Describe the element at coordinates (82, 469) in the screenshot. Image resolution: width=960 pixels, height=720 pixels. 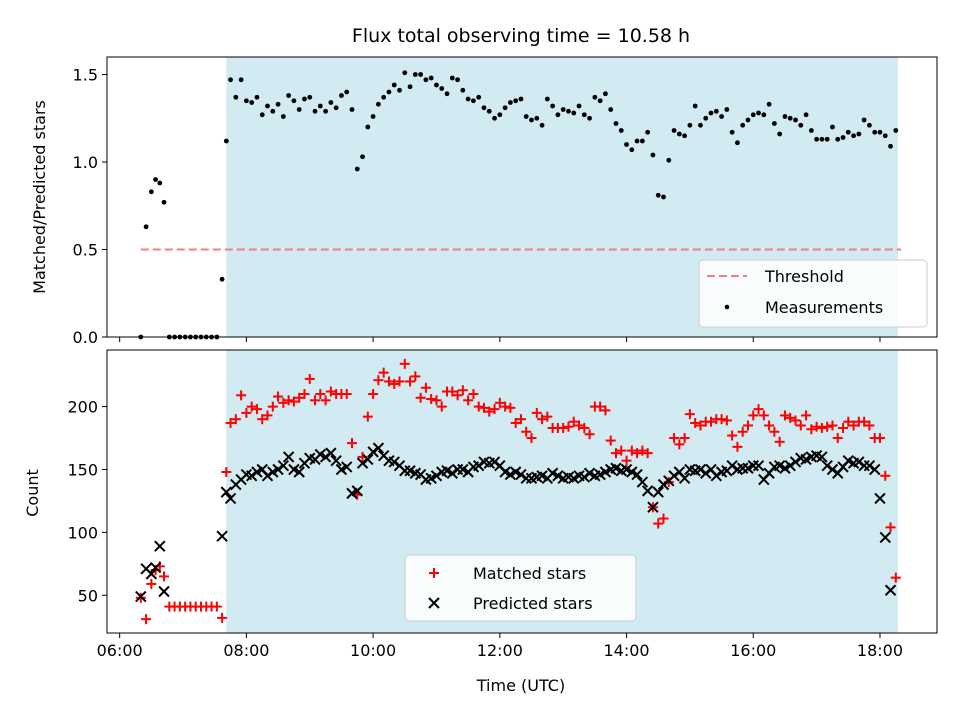
I see `bottom-ytick-label: 150` at that location.